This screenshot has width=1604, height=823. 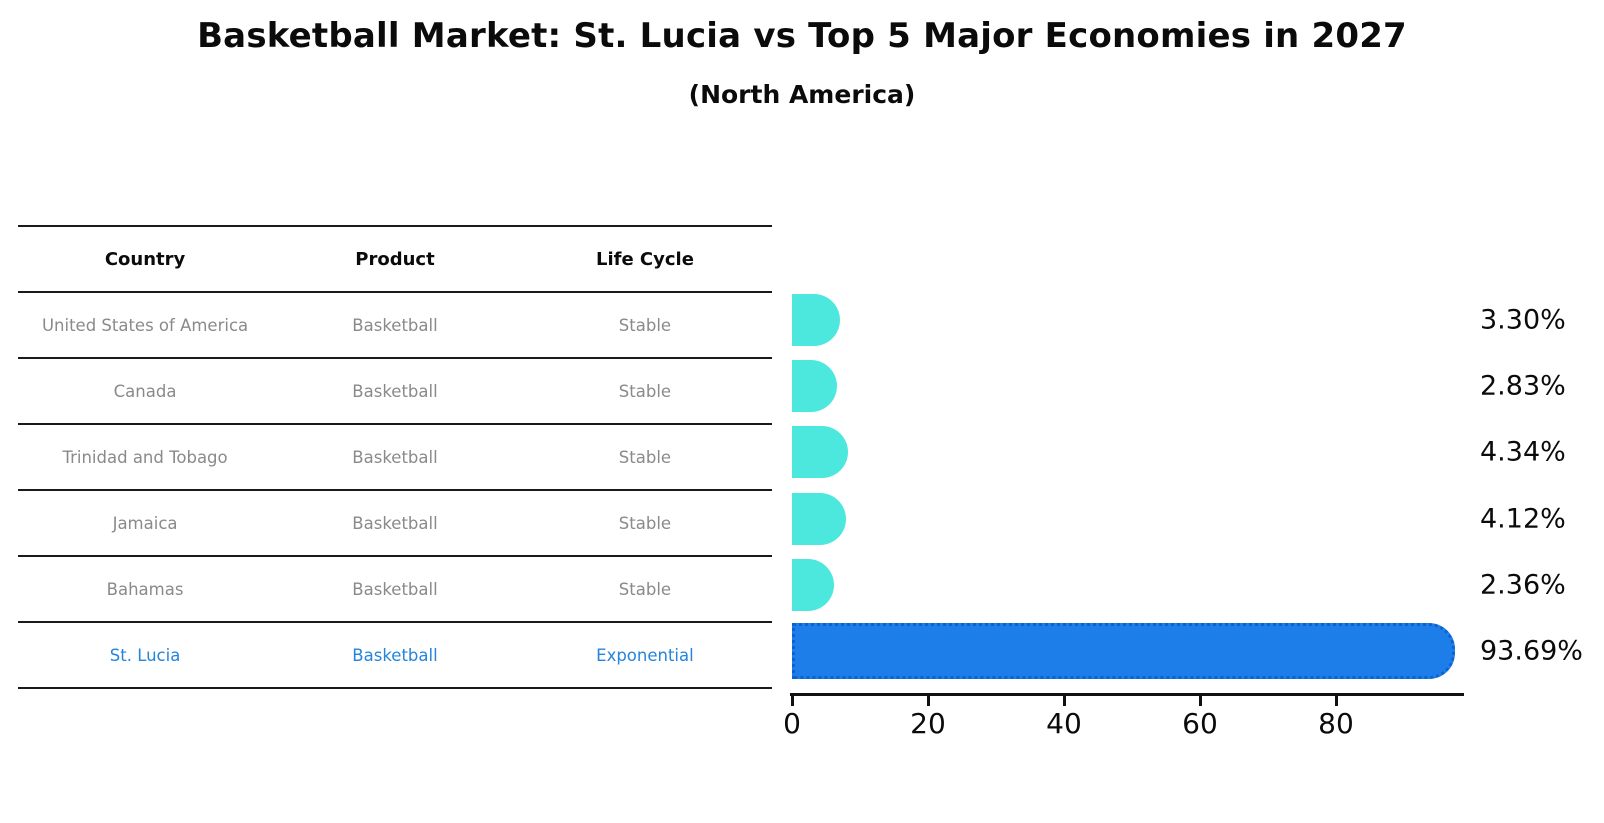 I want to click on table-row: Canada Basketball Stable, so click(x=395, y=390).